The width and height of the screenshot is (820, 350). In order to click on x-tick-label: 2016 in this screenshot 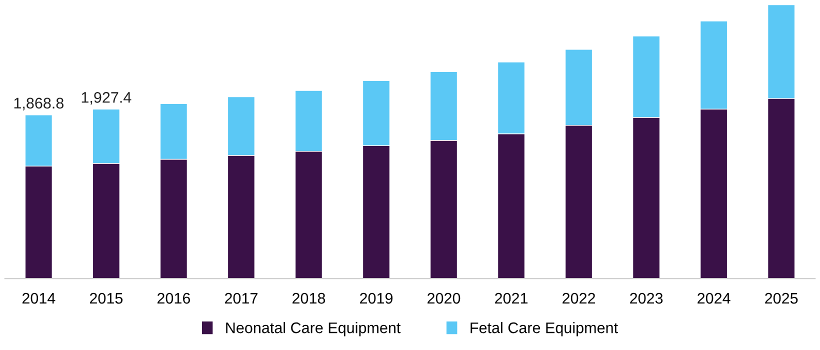, I will do `click(173, 298)`.